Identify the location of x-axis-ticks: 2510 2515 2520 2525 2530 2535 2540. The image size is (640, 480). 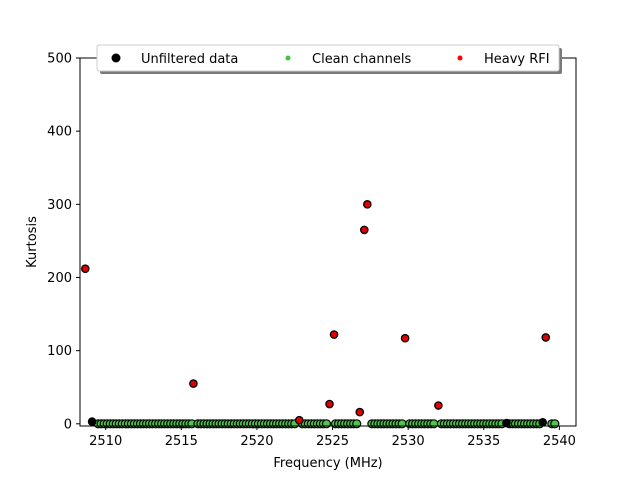
(332, 437).